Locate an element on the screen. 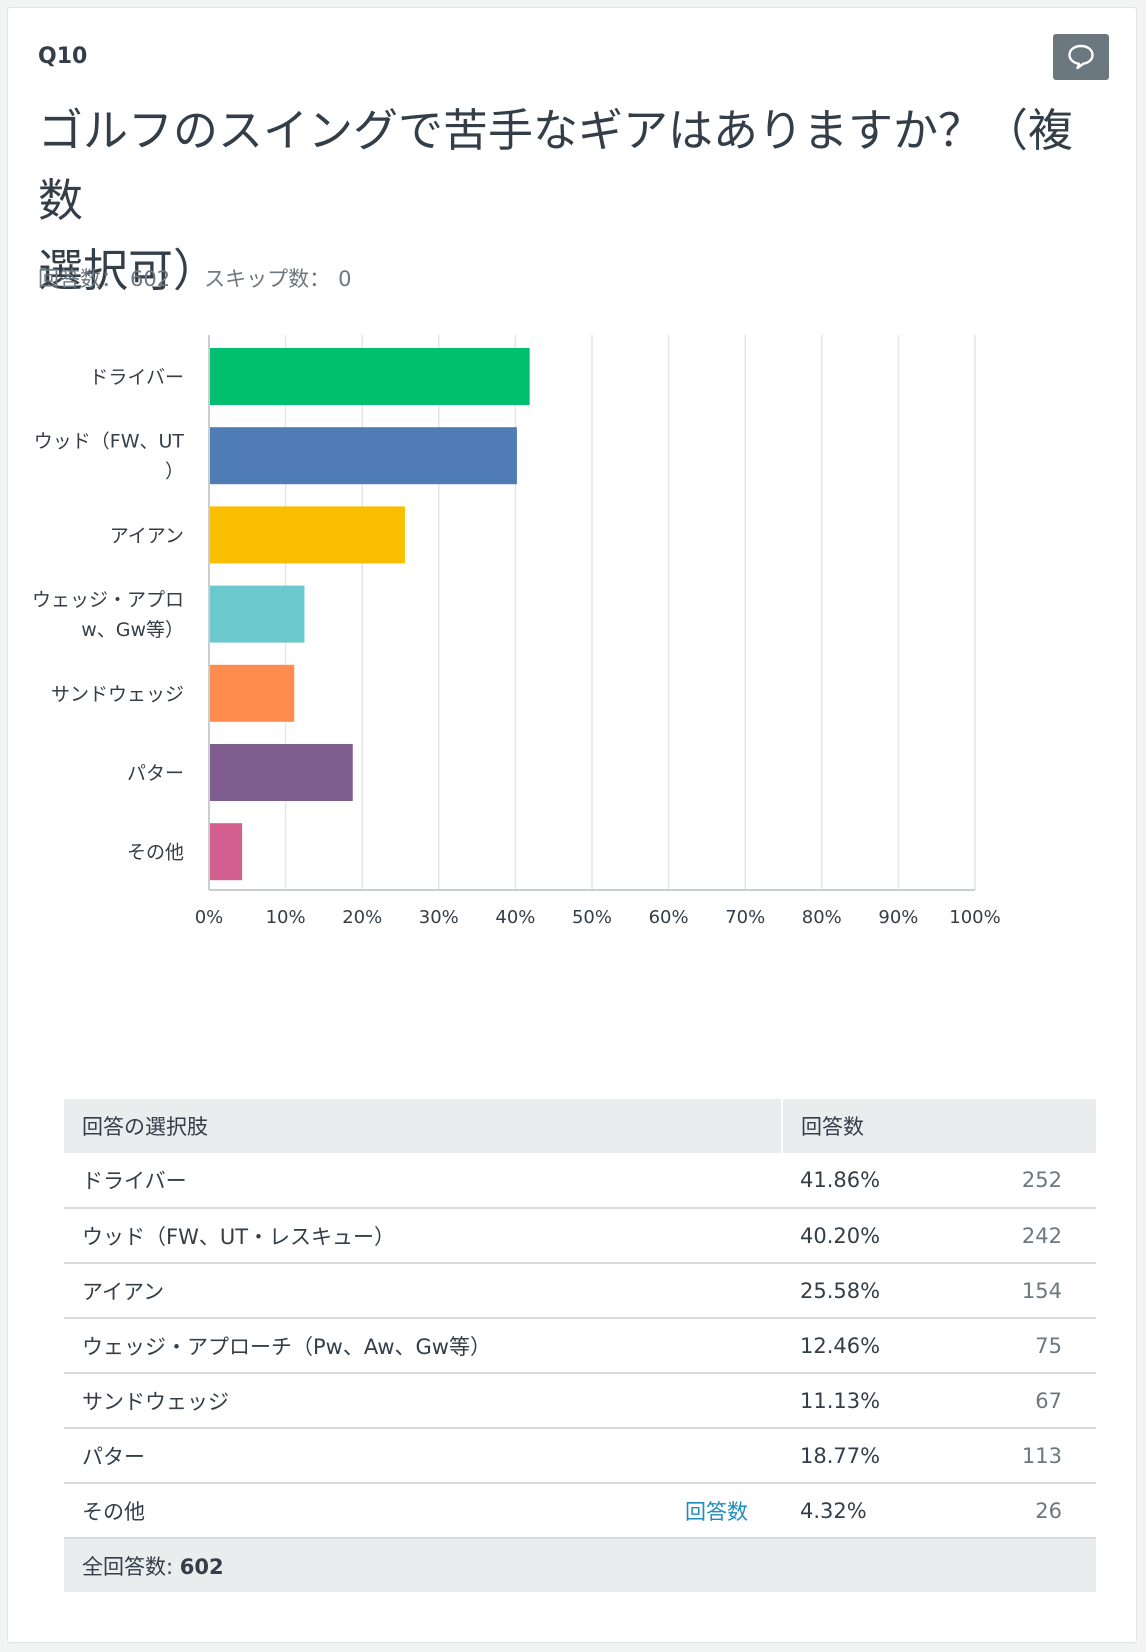 This screenshot has height=1652, width=1146. table-header-row: 回答の選択肢 回答数 is located at coordinates (580, 1126).